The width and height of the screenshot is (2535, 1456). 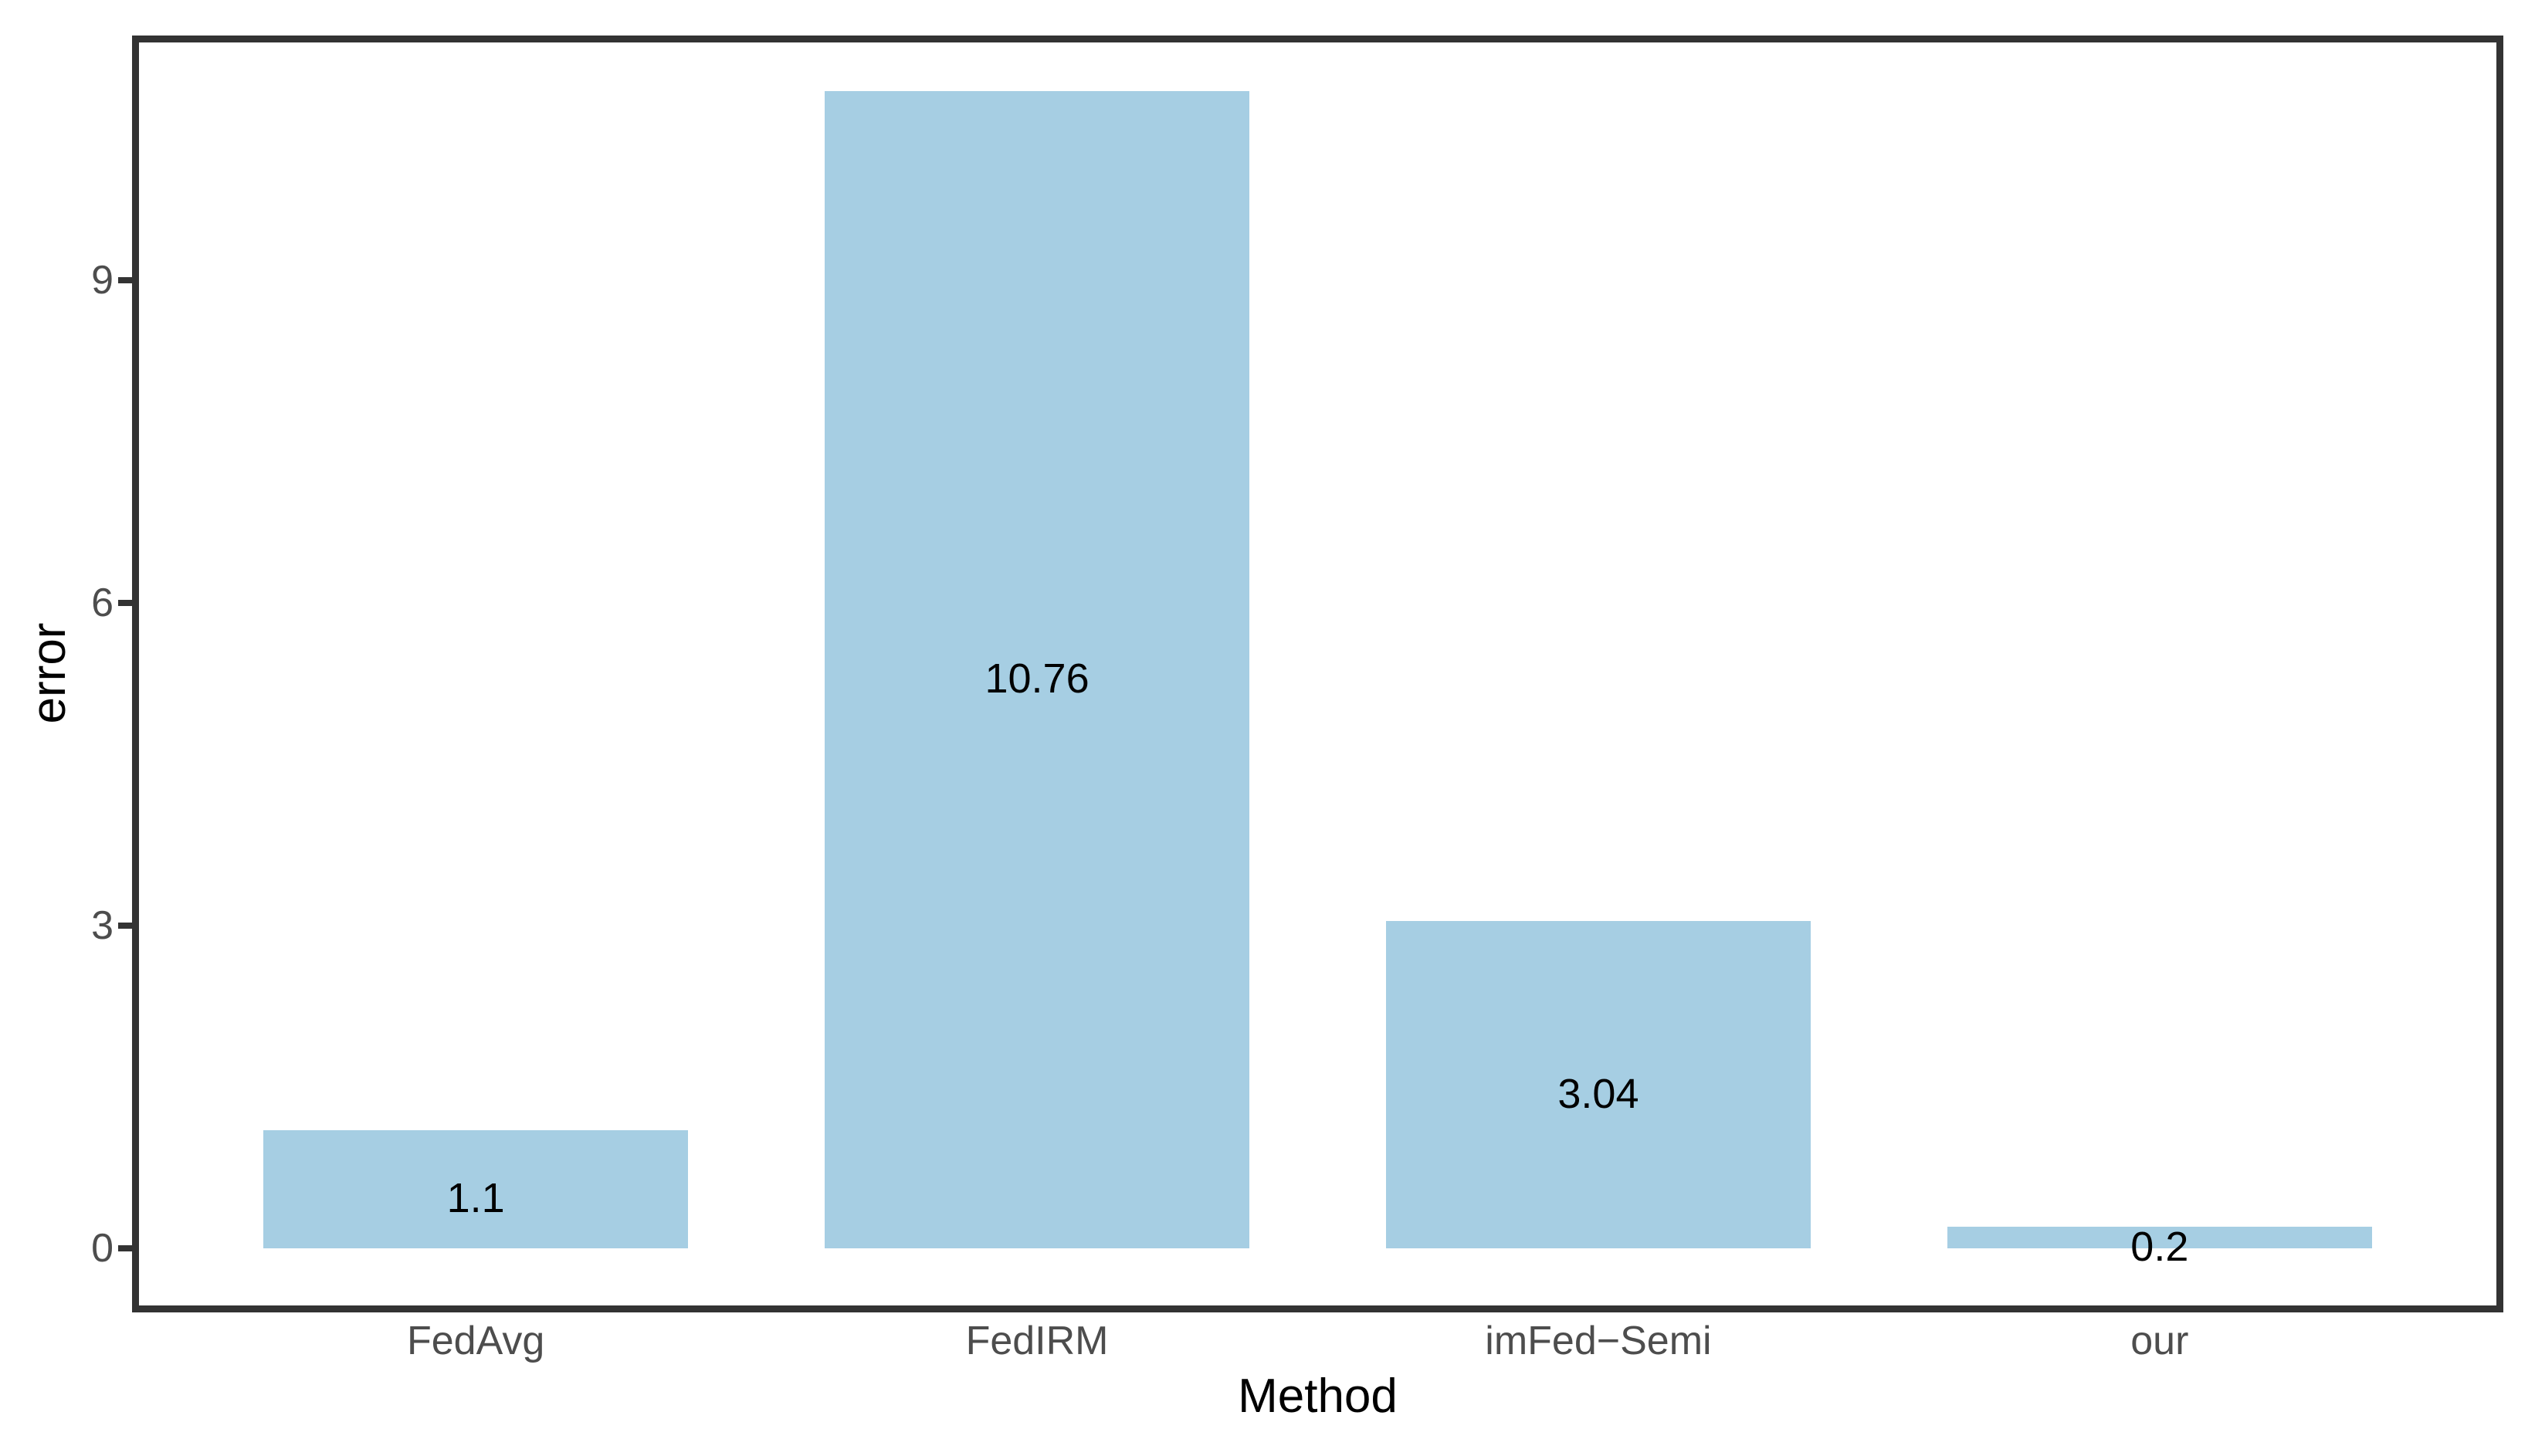 What do you see at coordinates (1598, 1341) in the screenshot?
I see `x-category-label-imfed-semi: imFed−Semi` at bounding box center [1598, 1341].